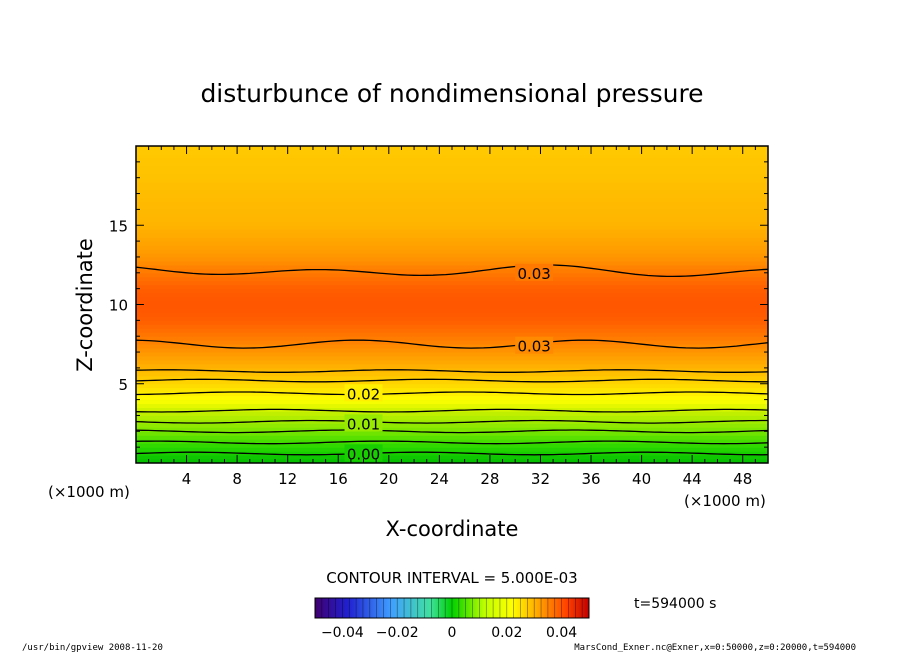  Describe the element at coordinates (590, 479) in the screenshot. I see `x-tick-label: 36` at that location.